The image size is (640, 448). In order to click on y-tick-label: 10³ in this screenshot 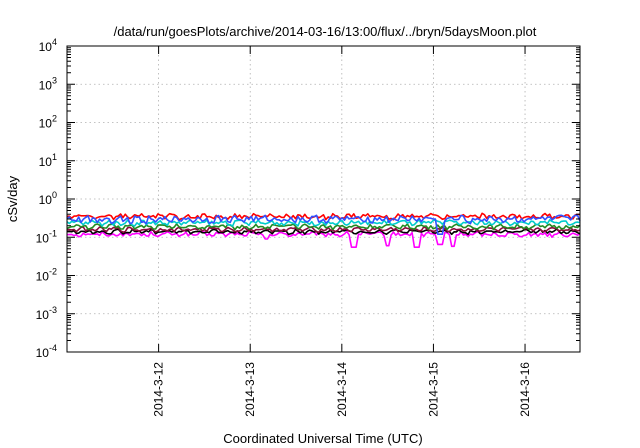, I will do `click(48, 83)`.